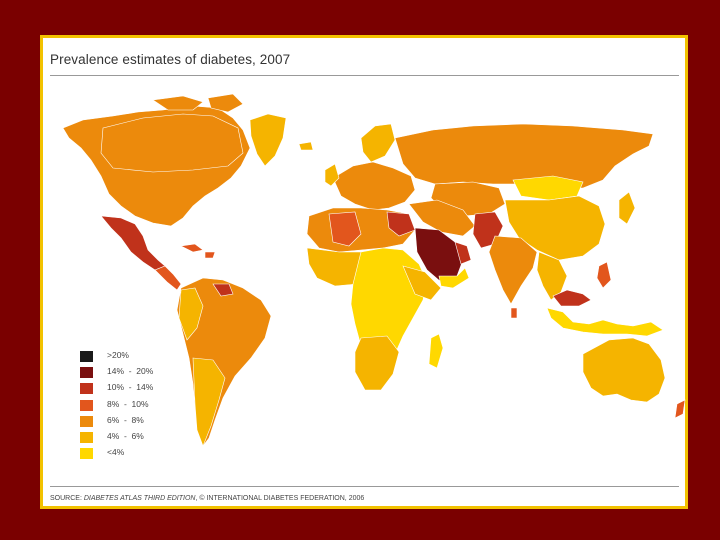  Describe the element at coordinates (364, 75) in the screenshot. I see `title-divider` at that location.